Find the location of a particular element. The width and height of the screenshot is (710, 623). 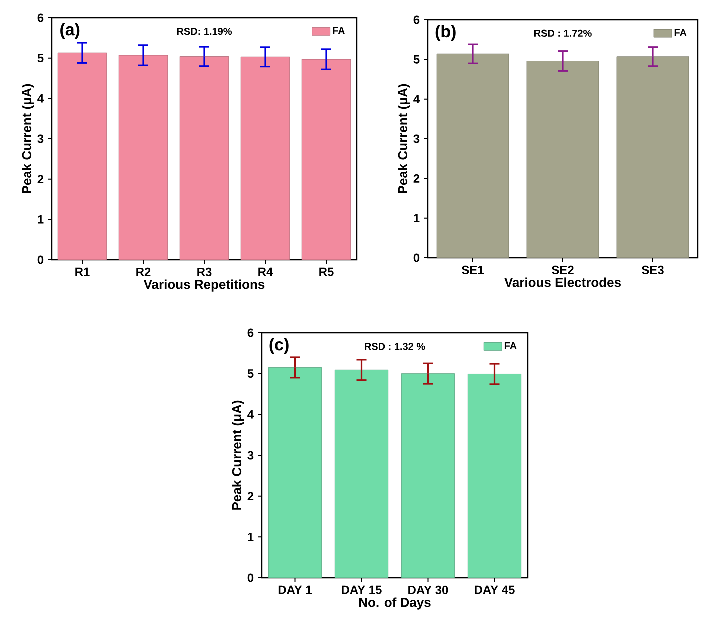

x-tick-label: SE3 is located at coordinates (653, 270).